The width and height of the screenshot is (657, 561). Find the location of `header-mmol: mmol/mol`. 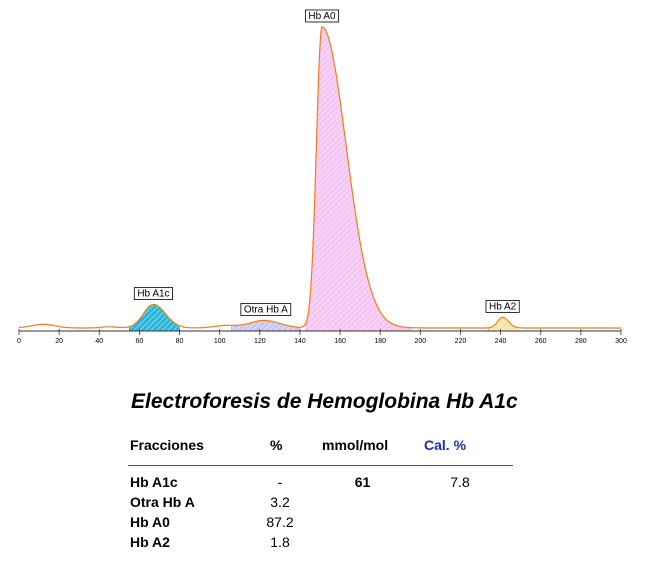

header-mmol: mmol/mol is located at coordinates (355, 445).